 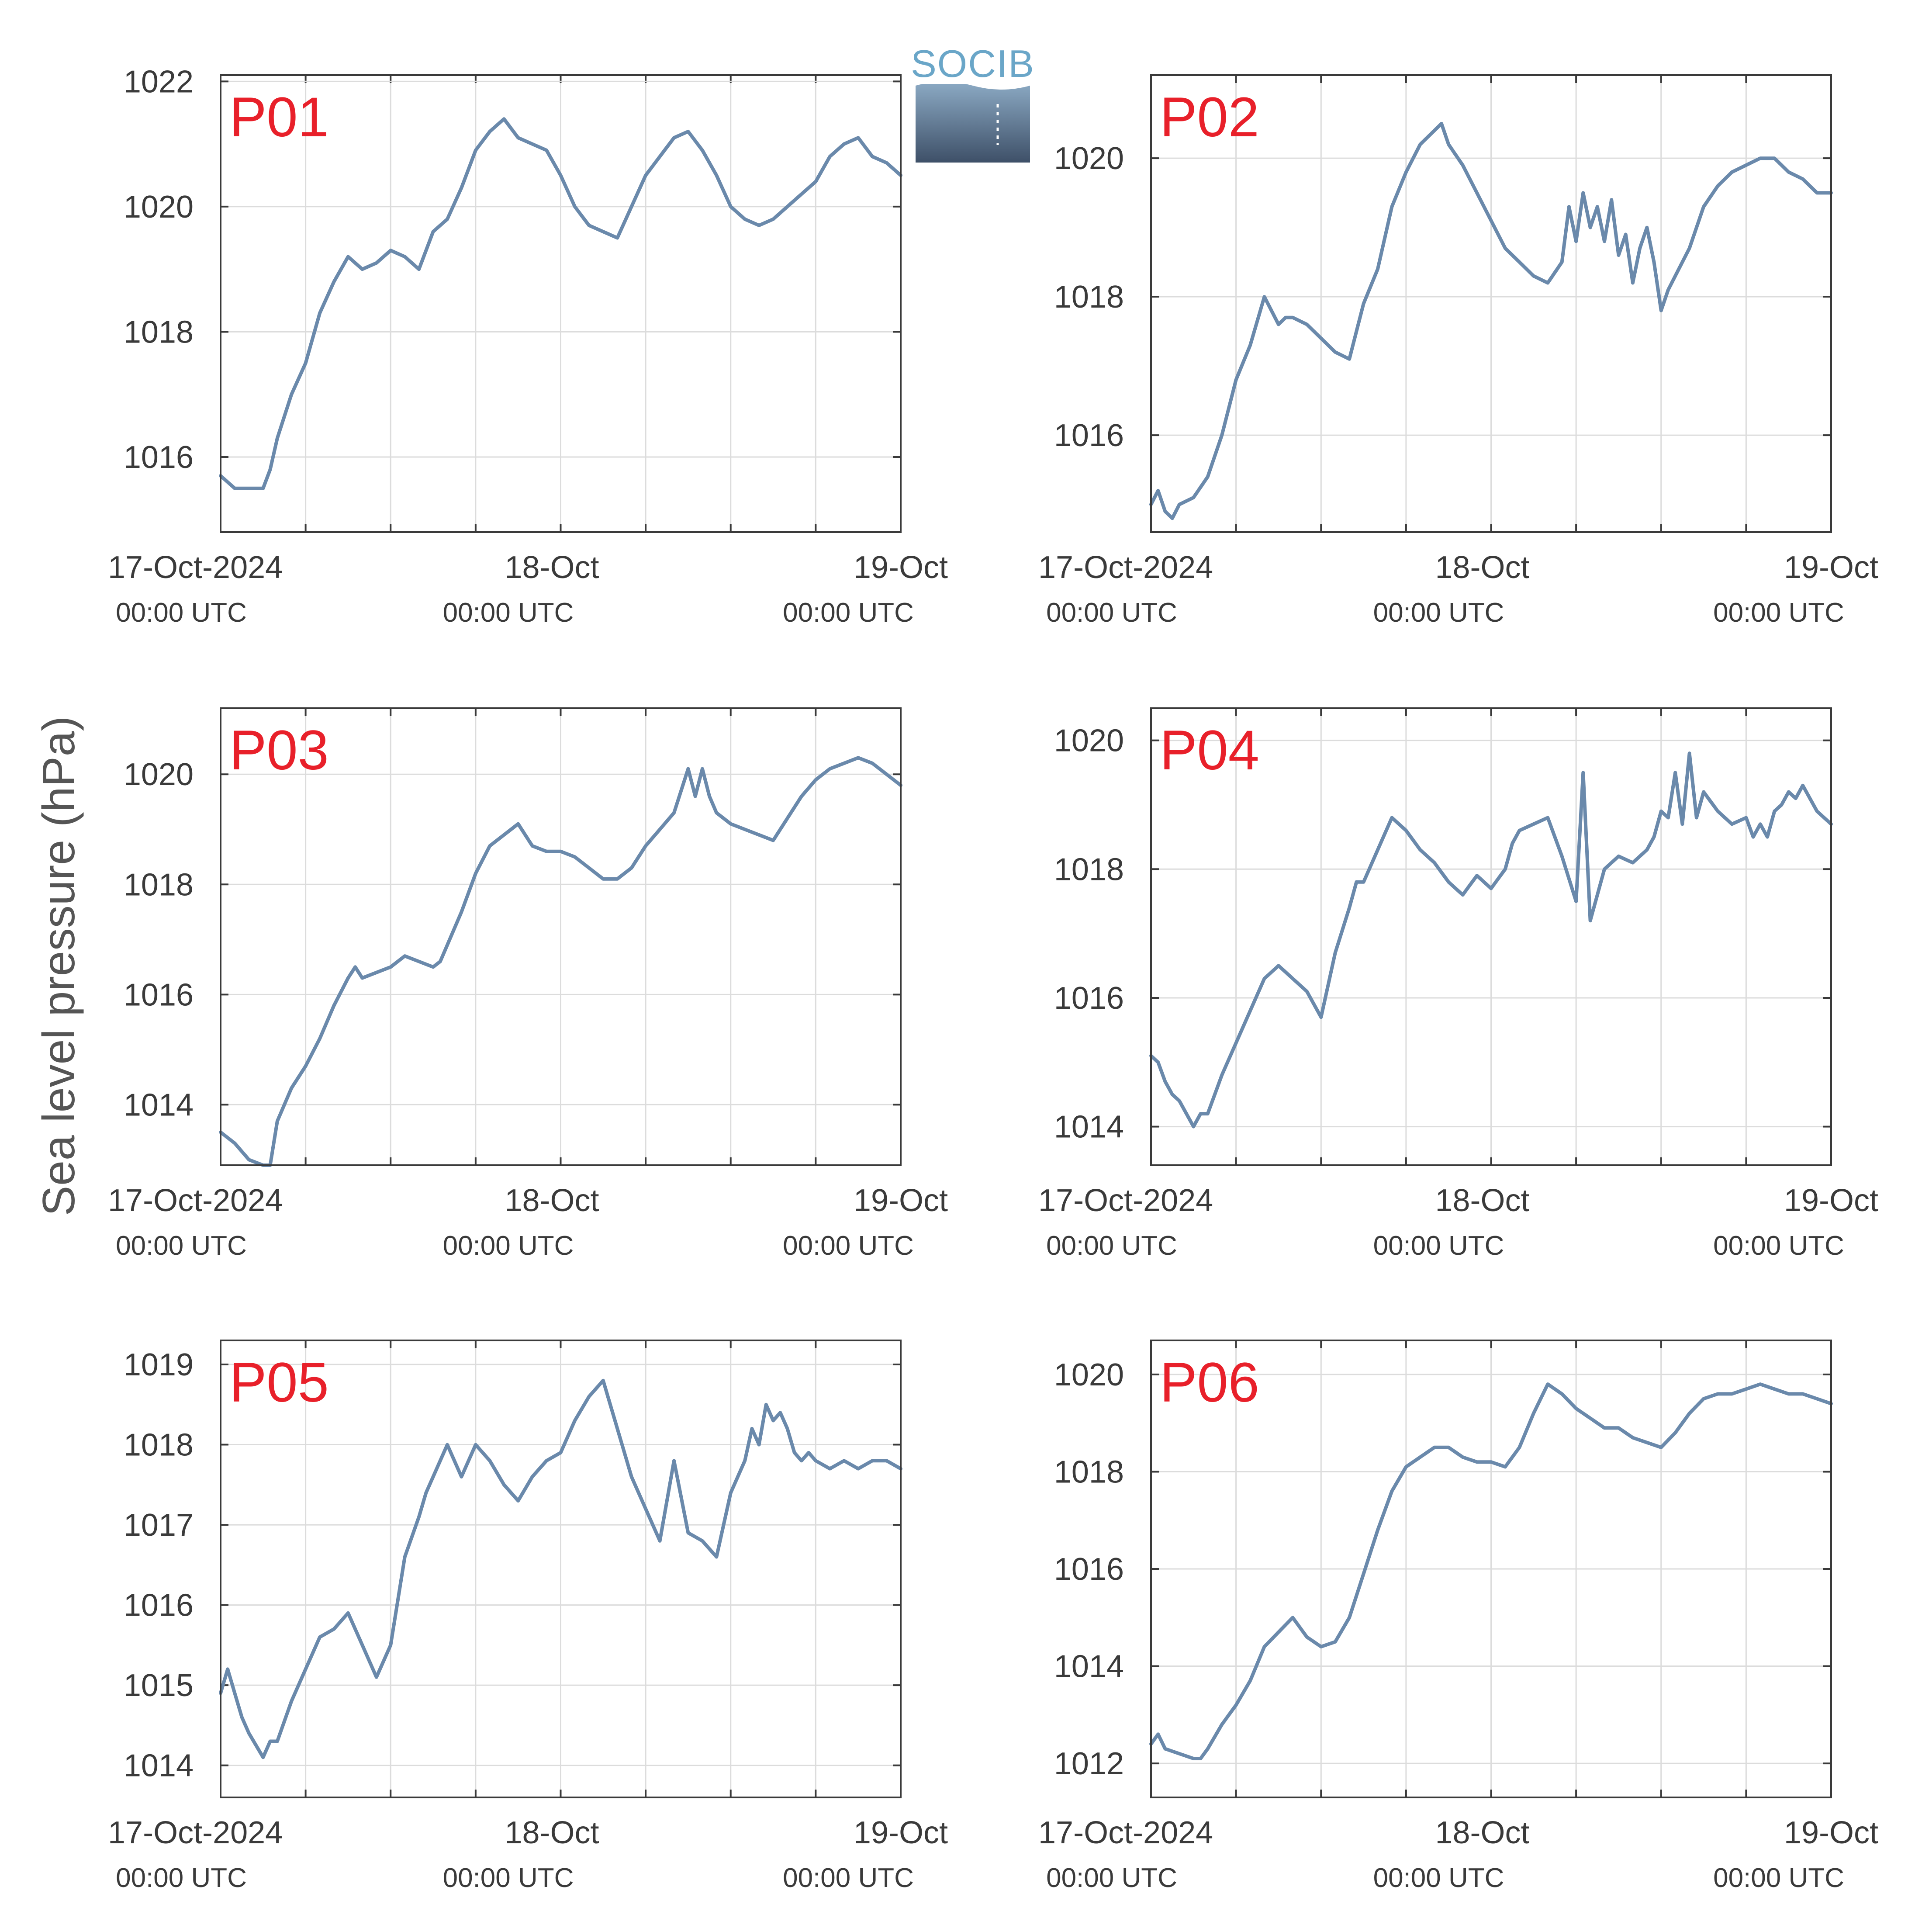 I want to click on y-tick-label: 1022, so click(x=159, y=81).